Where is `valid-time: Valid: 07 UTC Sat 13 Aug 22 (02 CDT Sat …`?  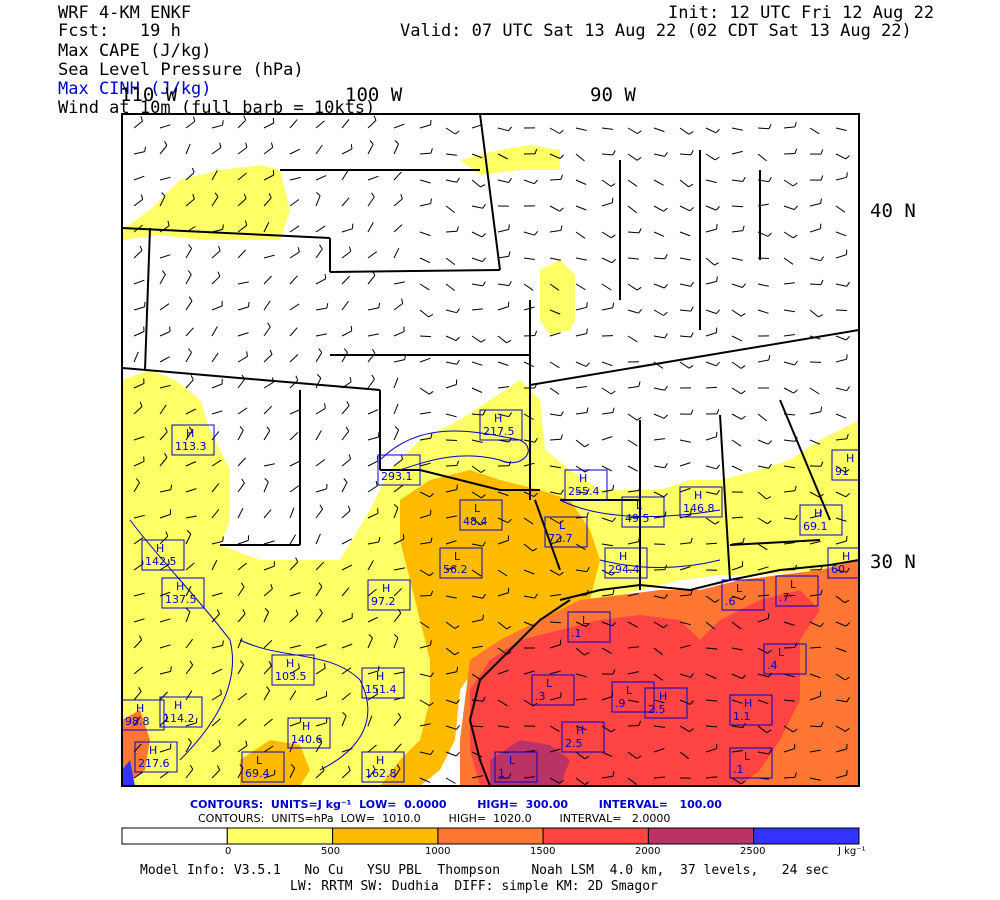
valid-time: Valid: 07 UTC Sat 13 Aug 22 (02 CDT Sat … is located at coordinates (656, 31).